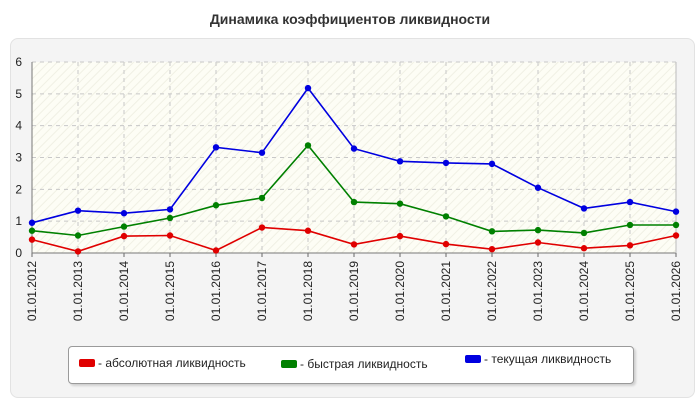  What do you see at coordinates (18, 221) in the screenshot?
I see `y-tick-label: 1` at bounding box center [18, 221].